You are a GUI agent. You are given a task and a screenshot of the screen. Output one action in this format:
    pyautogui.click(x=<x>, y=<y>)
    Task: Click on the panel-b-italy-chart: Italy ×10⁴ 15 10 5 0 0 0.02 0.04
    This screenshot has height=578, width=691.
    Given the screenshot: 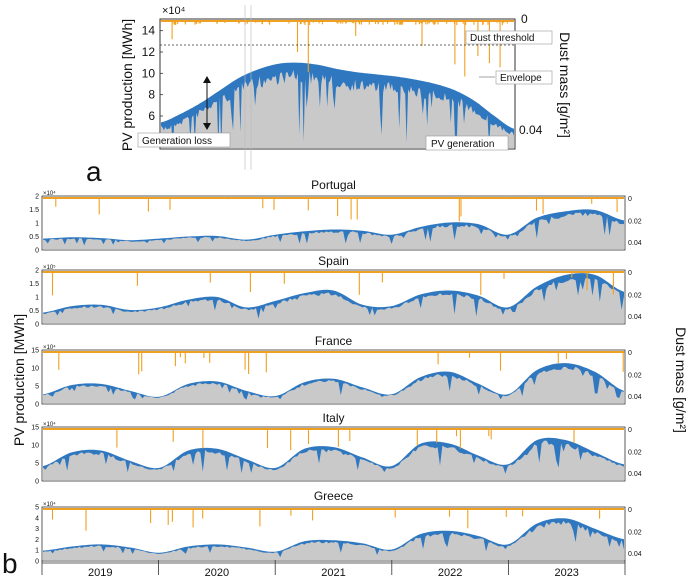 What is the action you would take?
    pyautogui.click(x=336, y=448)
    